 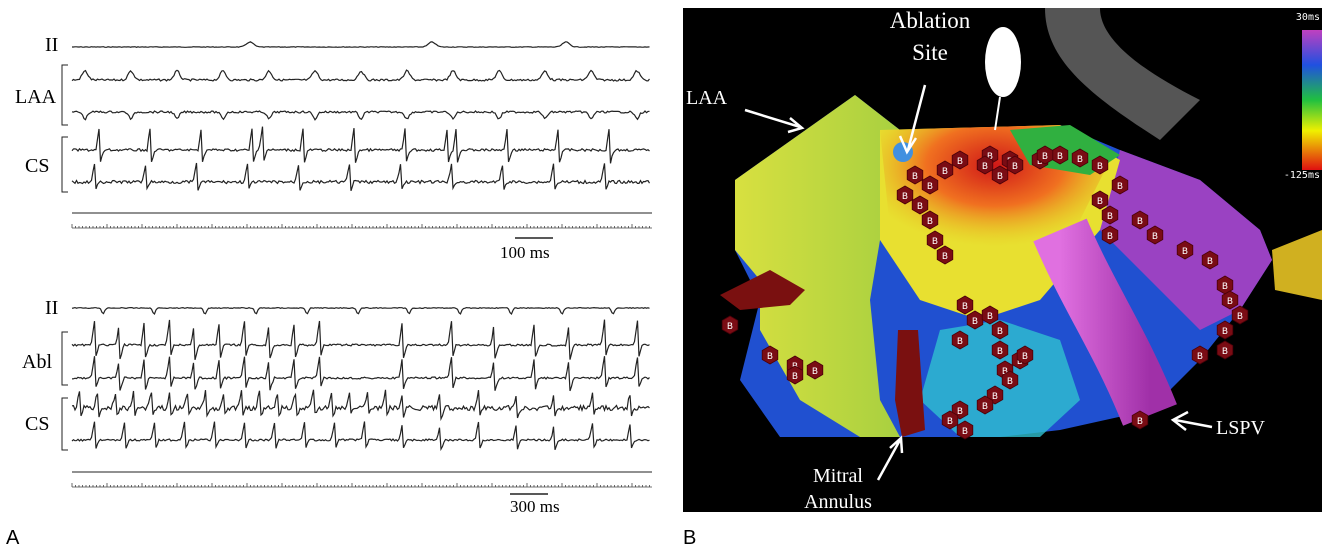 I want to click on catheter-tip, so click(x=1003, y=62).